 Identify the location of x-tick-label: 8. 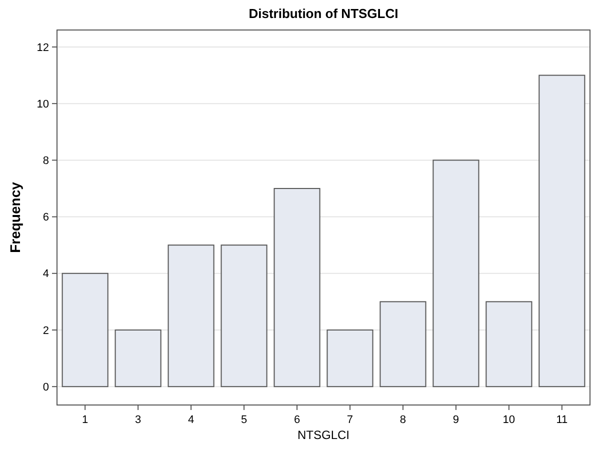
(403, 420).